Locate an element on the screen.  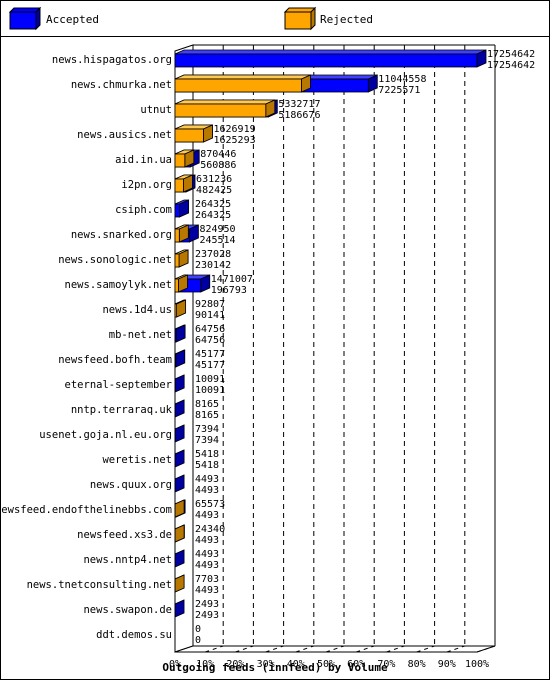
category-label: newsfeed.xs3.de is located at coordinates (124, 535).